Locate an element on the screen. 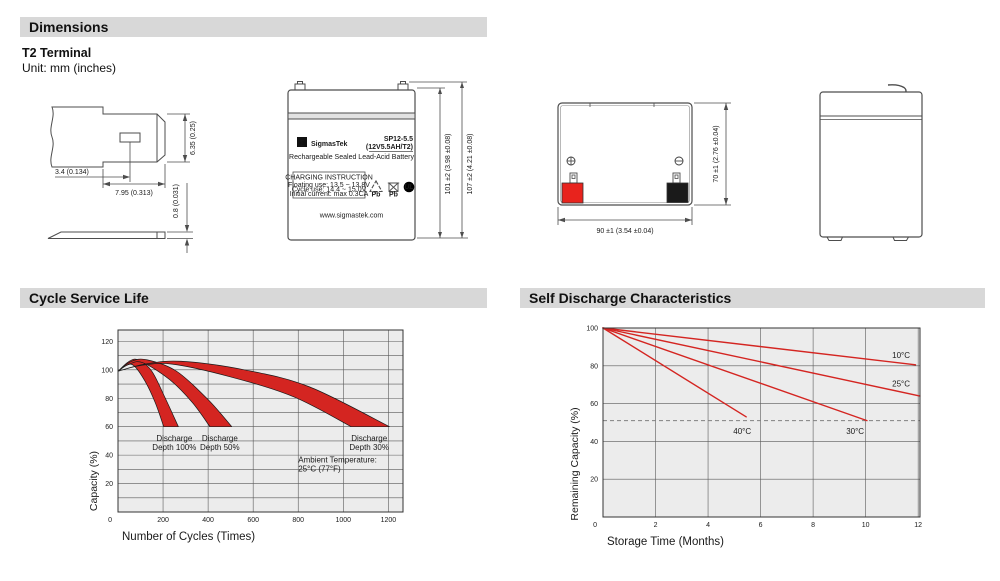 This screenshot has height=581, width=1000. battery-top-view-drawing: 90 ±1 (3.54 ±0.04) 70 ±1 (2.76 ±0.04) is located at coordinates (644, 168).